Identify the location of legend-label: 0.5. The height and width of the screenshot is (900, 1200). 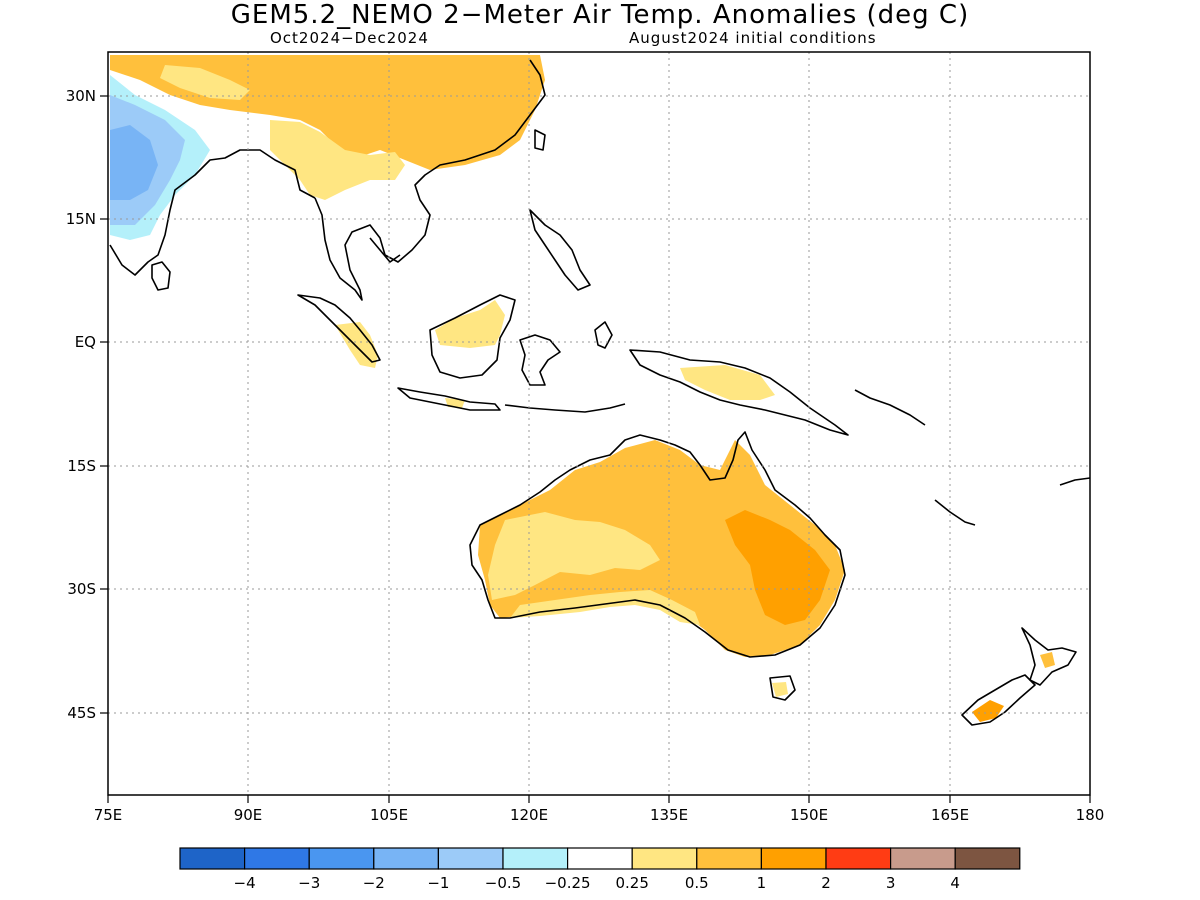
(697, 883).